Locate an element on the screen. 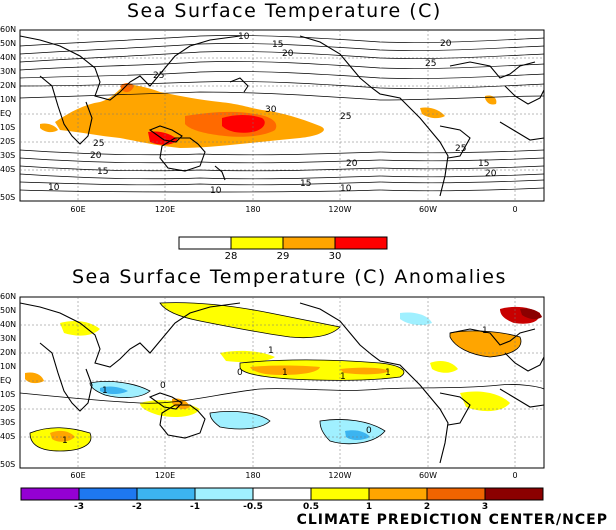  anomaly-colorbar-label: -0.5 is located at coordinates (253, 507).